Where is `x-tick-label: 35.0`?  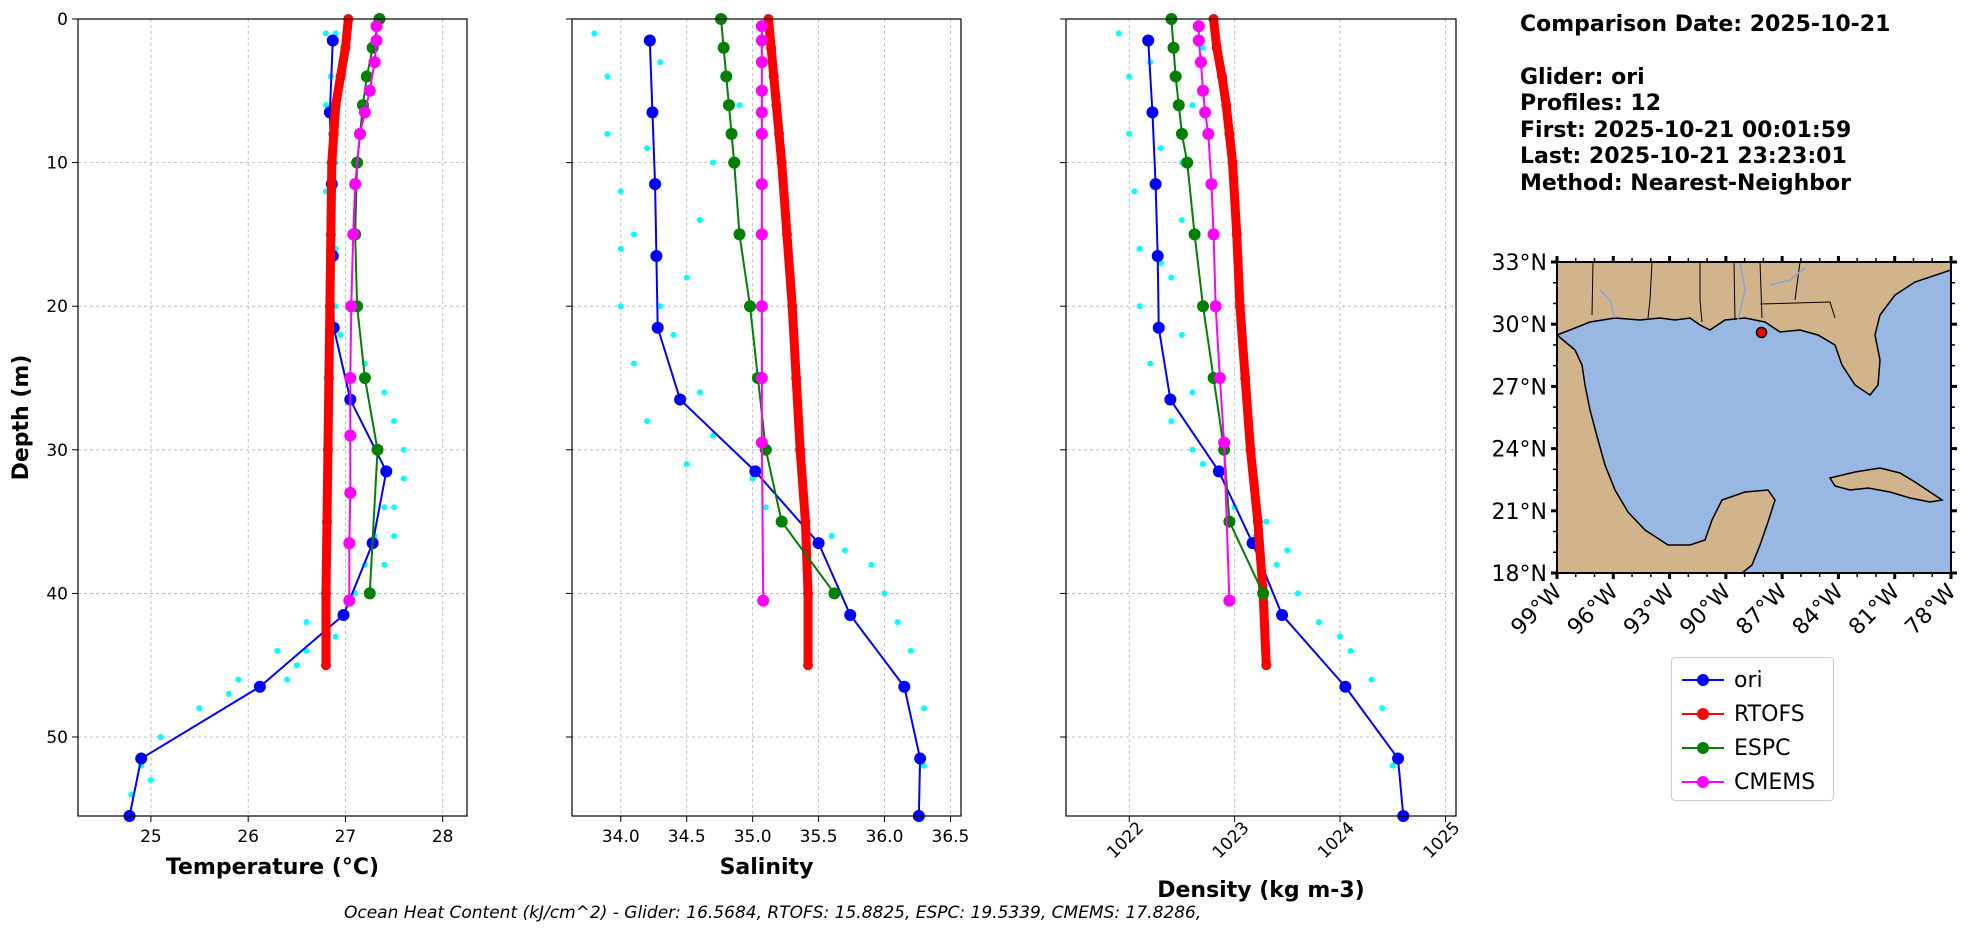
x-tick-label: 35.0 is located at coordinates (753, 837).